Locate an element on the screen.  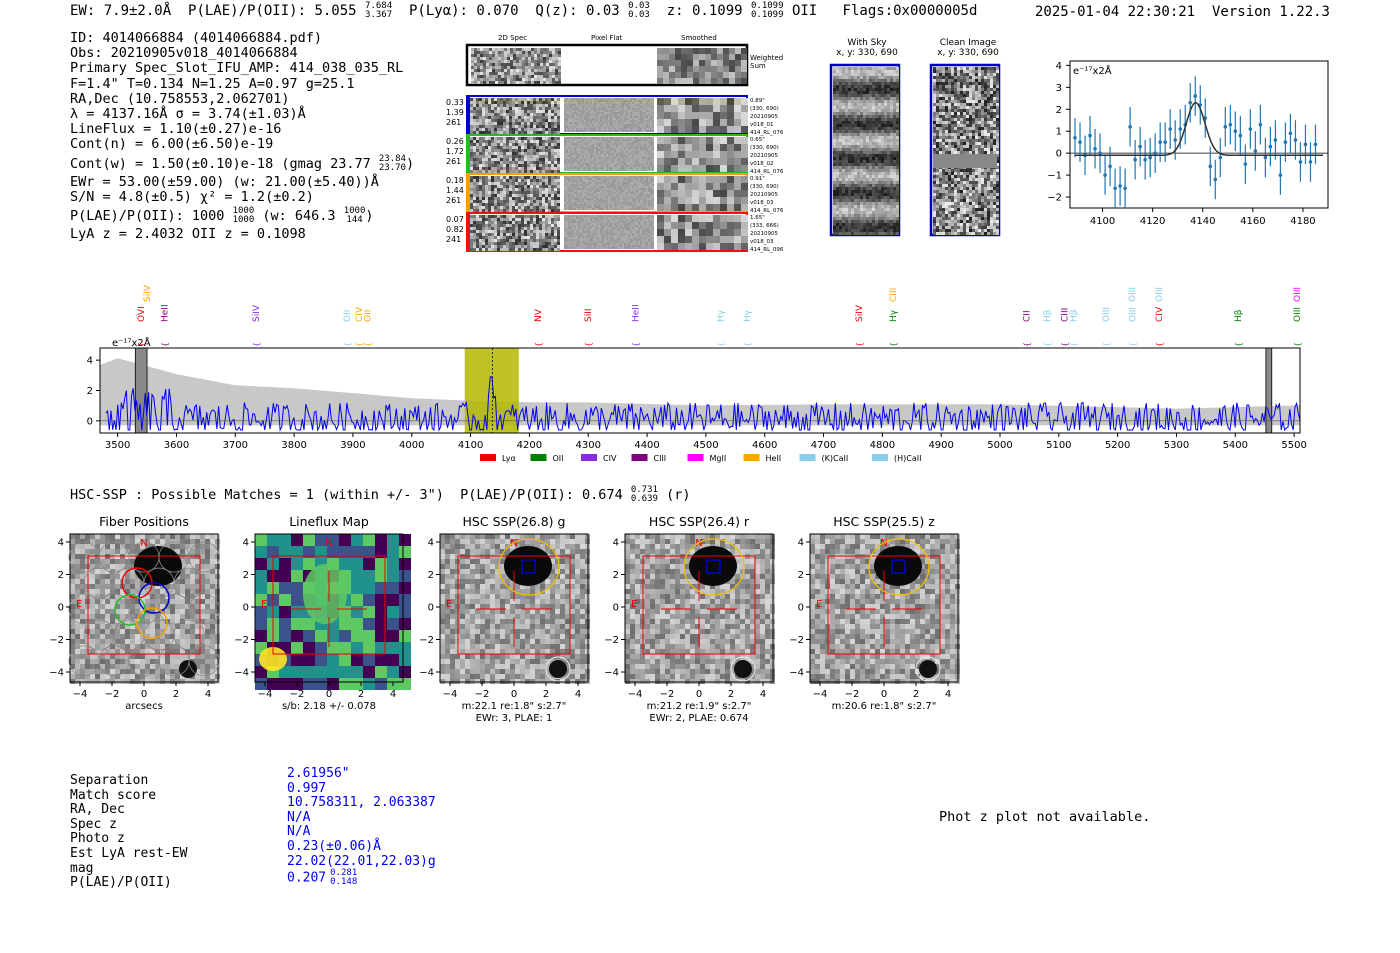
header-plae-range: 7.684 3.367 is located at coordinates (379, 10).